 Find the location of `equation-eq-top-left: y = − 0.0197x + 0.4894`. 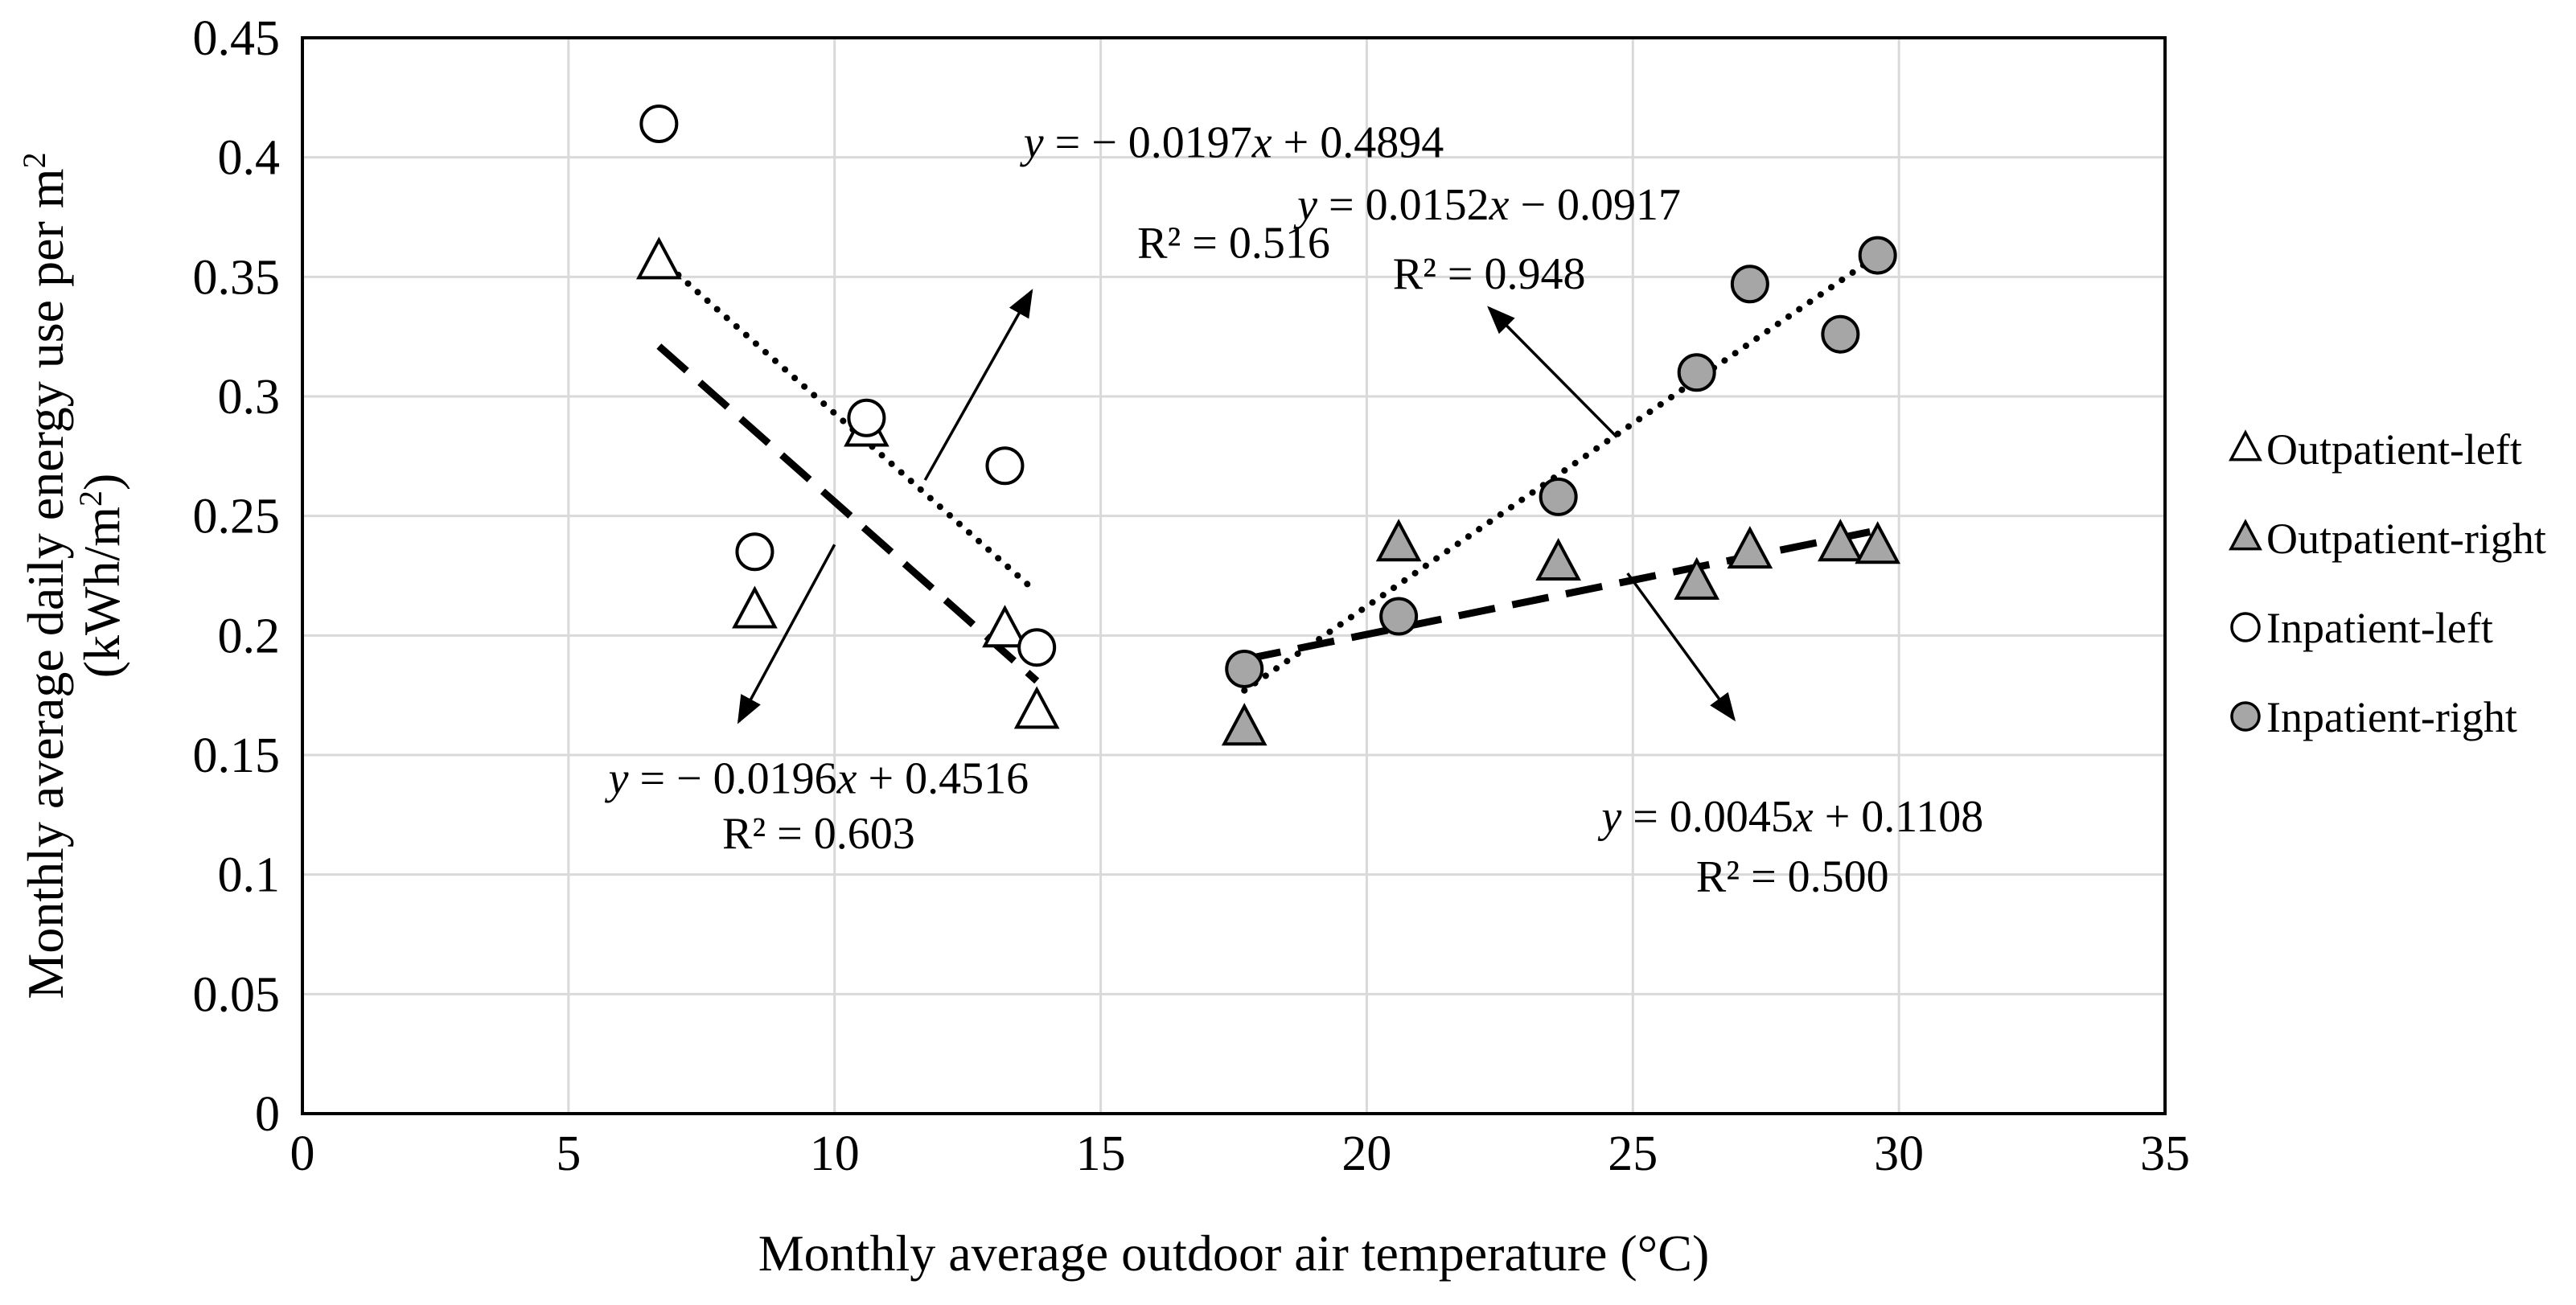

equation-eq-top-left: y = − 0.0197x + 0.4894 is located at coordinates (1232, 143).